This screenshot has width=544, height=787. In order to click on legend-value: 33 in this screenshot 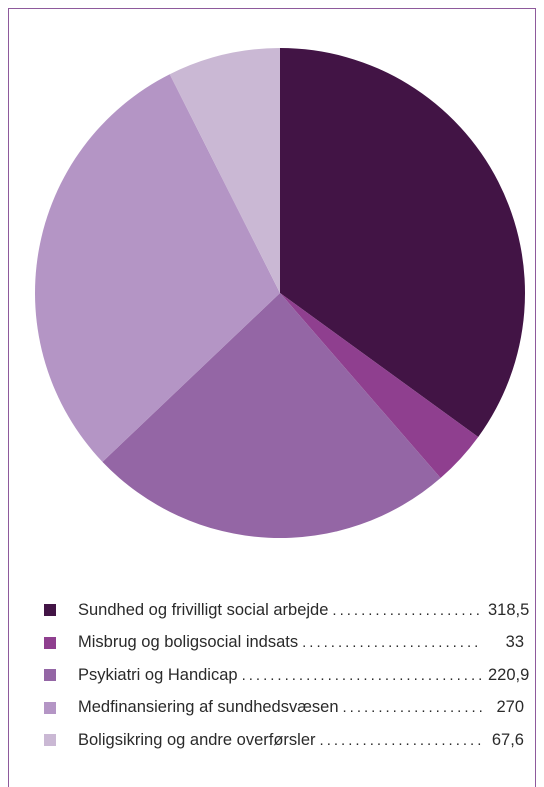, I will do `click(514, 642)`.